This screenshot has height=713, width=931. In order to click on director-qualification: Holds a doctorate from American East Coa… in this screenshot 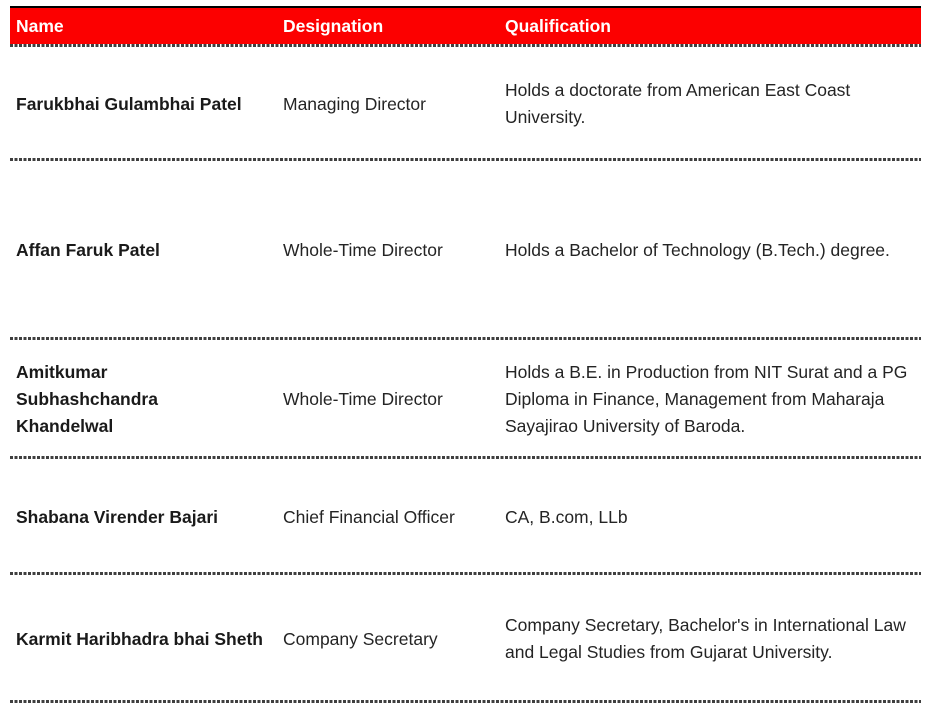, I will do `click(678, 103)`.